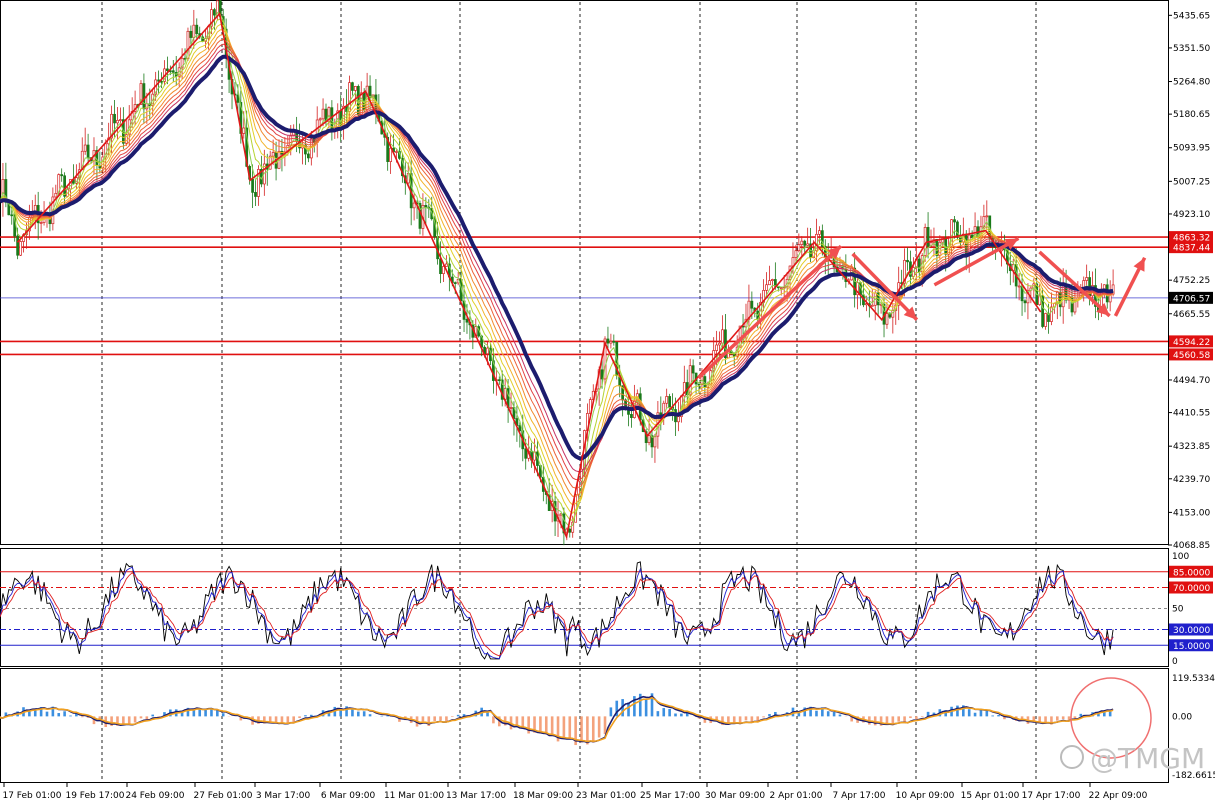 This screenshot has height=802, width=1215. Describe the element at coordinates (1193, 776) in the screenshot. I see `macd-tick-label: -182.6615` at that location.